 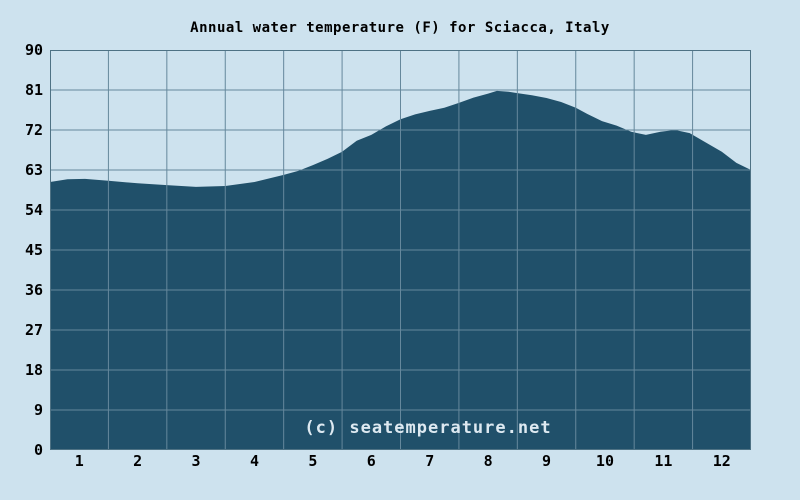 I want to click on x-axis-tick-label: 9, so click(x=547, y=461).